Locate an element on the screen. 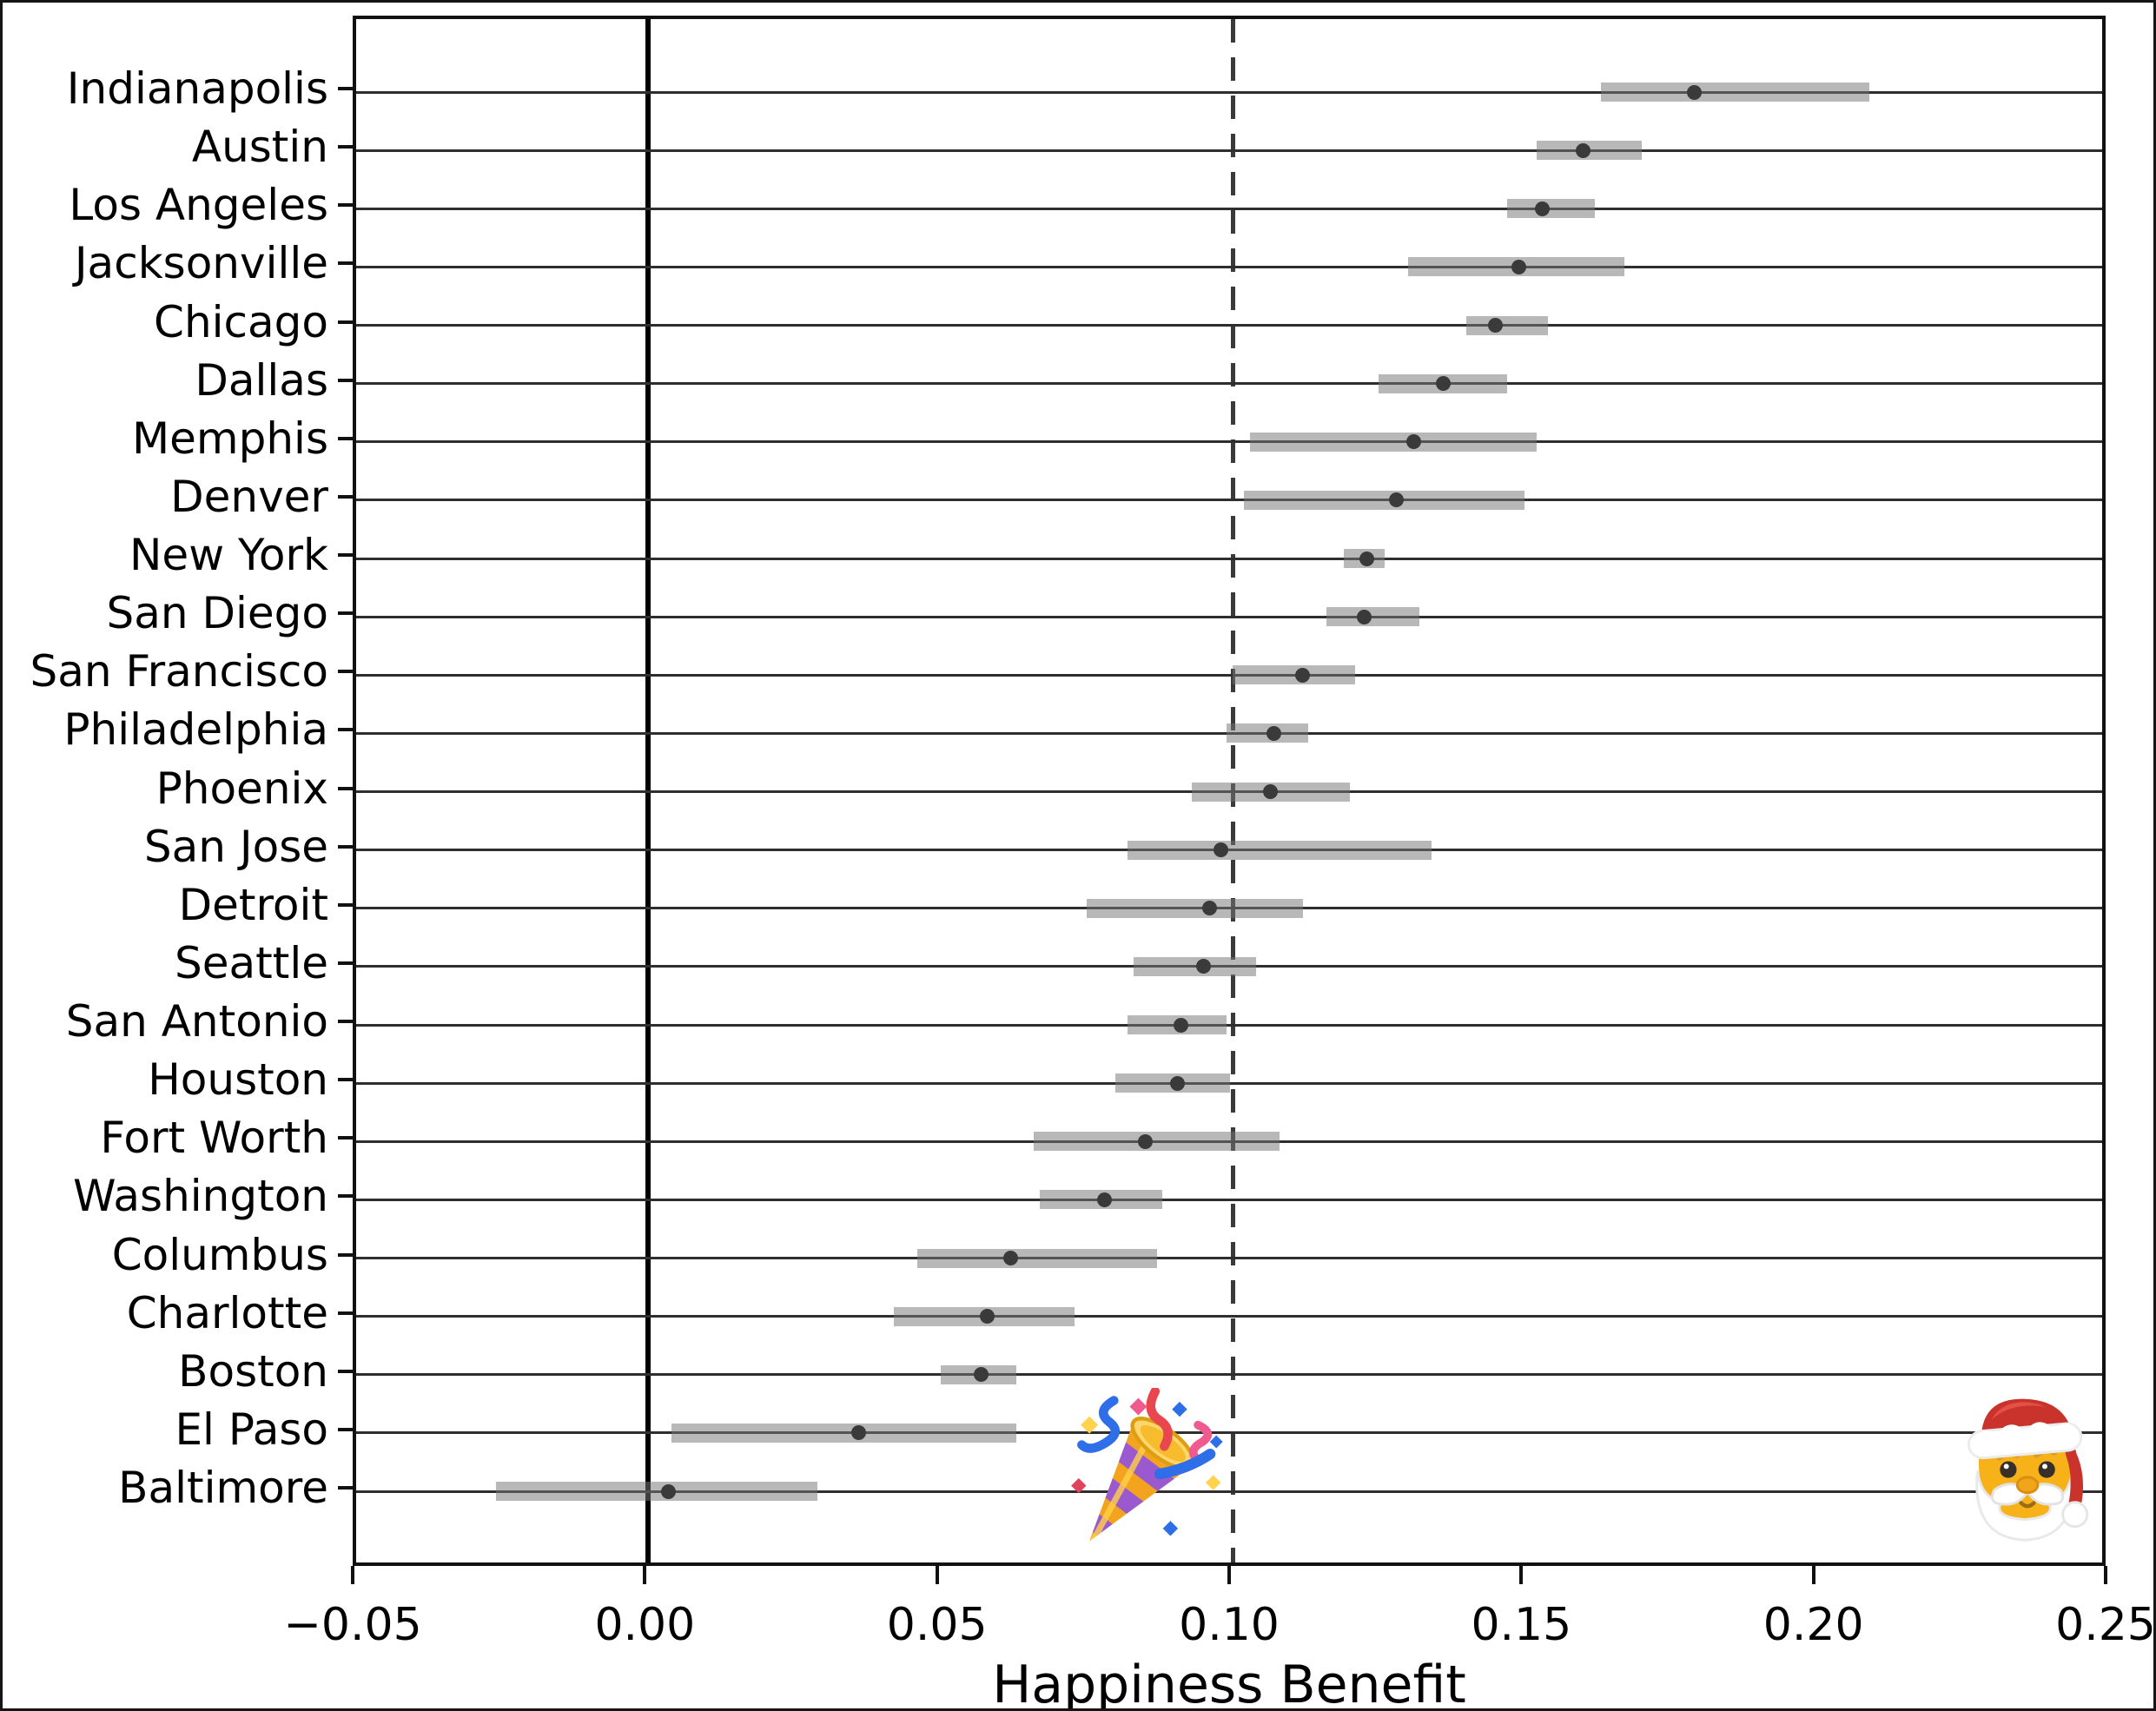 The image size is (2156, 1711). party-popper-icon is located at coordinates (1147, 1473).